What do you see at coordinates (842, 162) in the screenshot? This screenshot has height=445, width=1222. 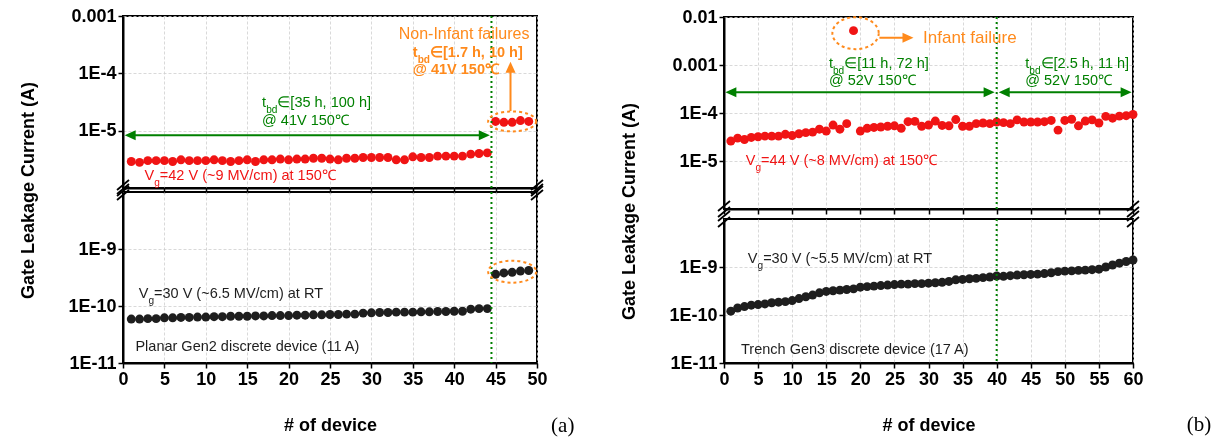 I see `annotation: V$_{g}$=44 V (~8 MV/cm) at 150℃` at bounding box center [842, 162].